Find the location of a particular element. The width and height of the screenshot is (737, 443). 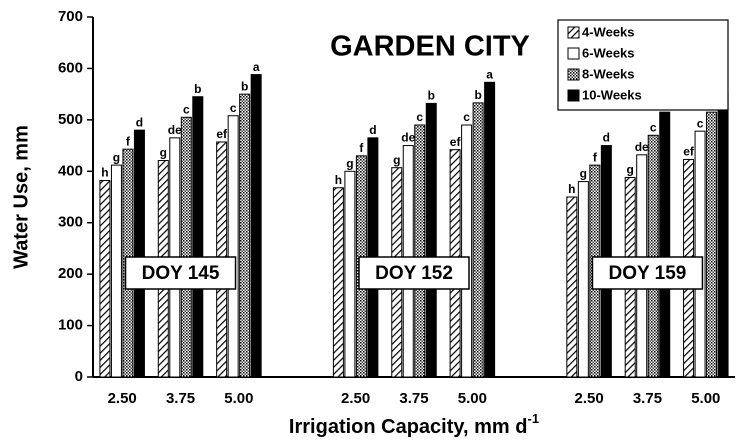

y-tick-label: 300 is located at coordinates (70, 222).